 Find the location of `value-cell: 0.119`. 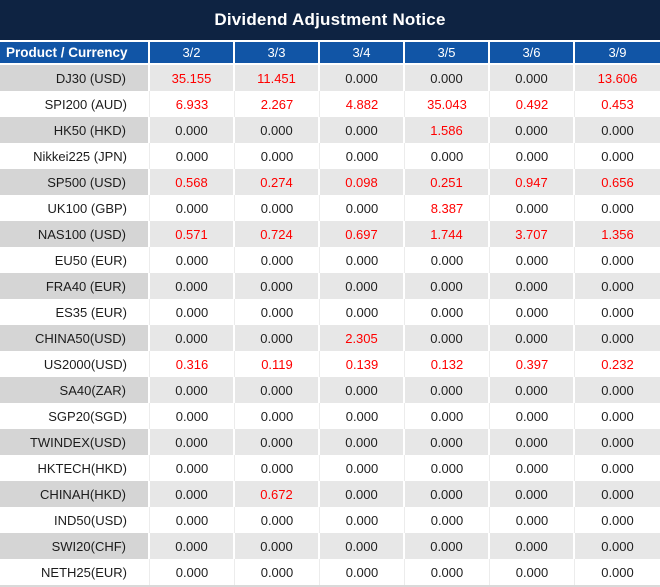

value-cell: 0.119 is located at coordinates (277, 364).